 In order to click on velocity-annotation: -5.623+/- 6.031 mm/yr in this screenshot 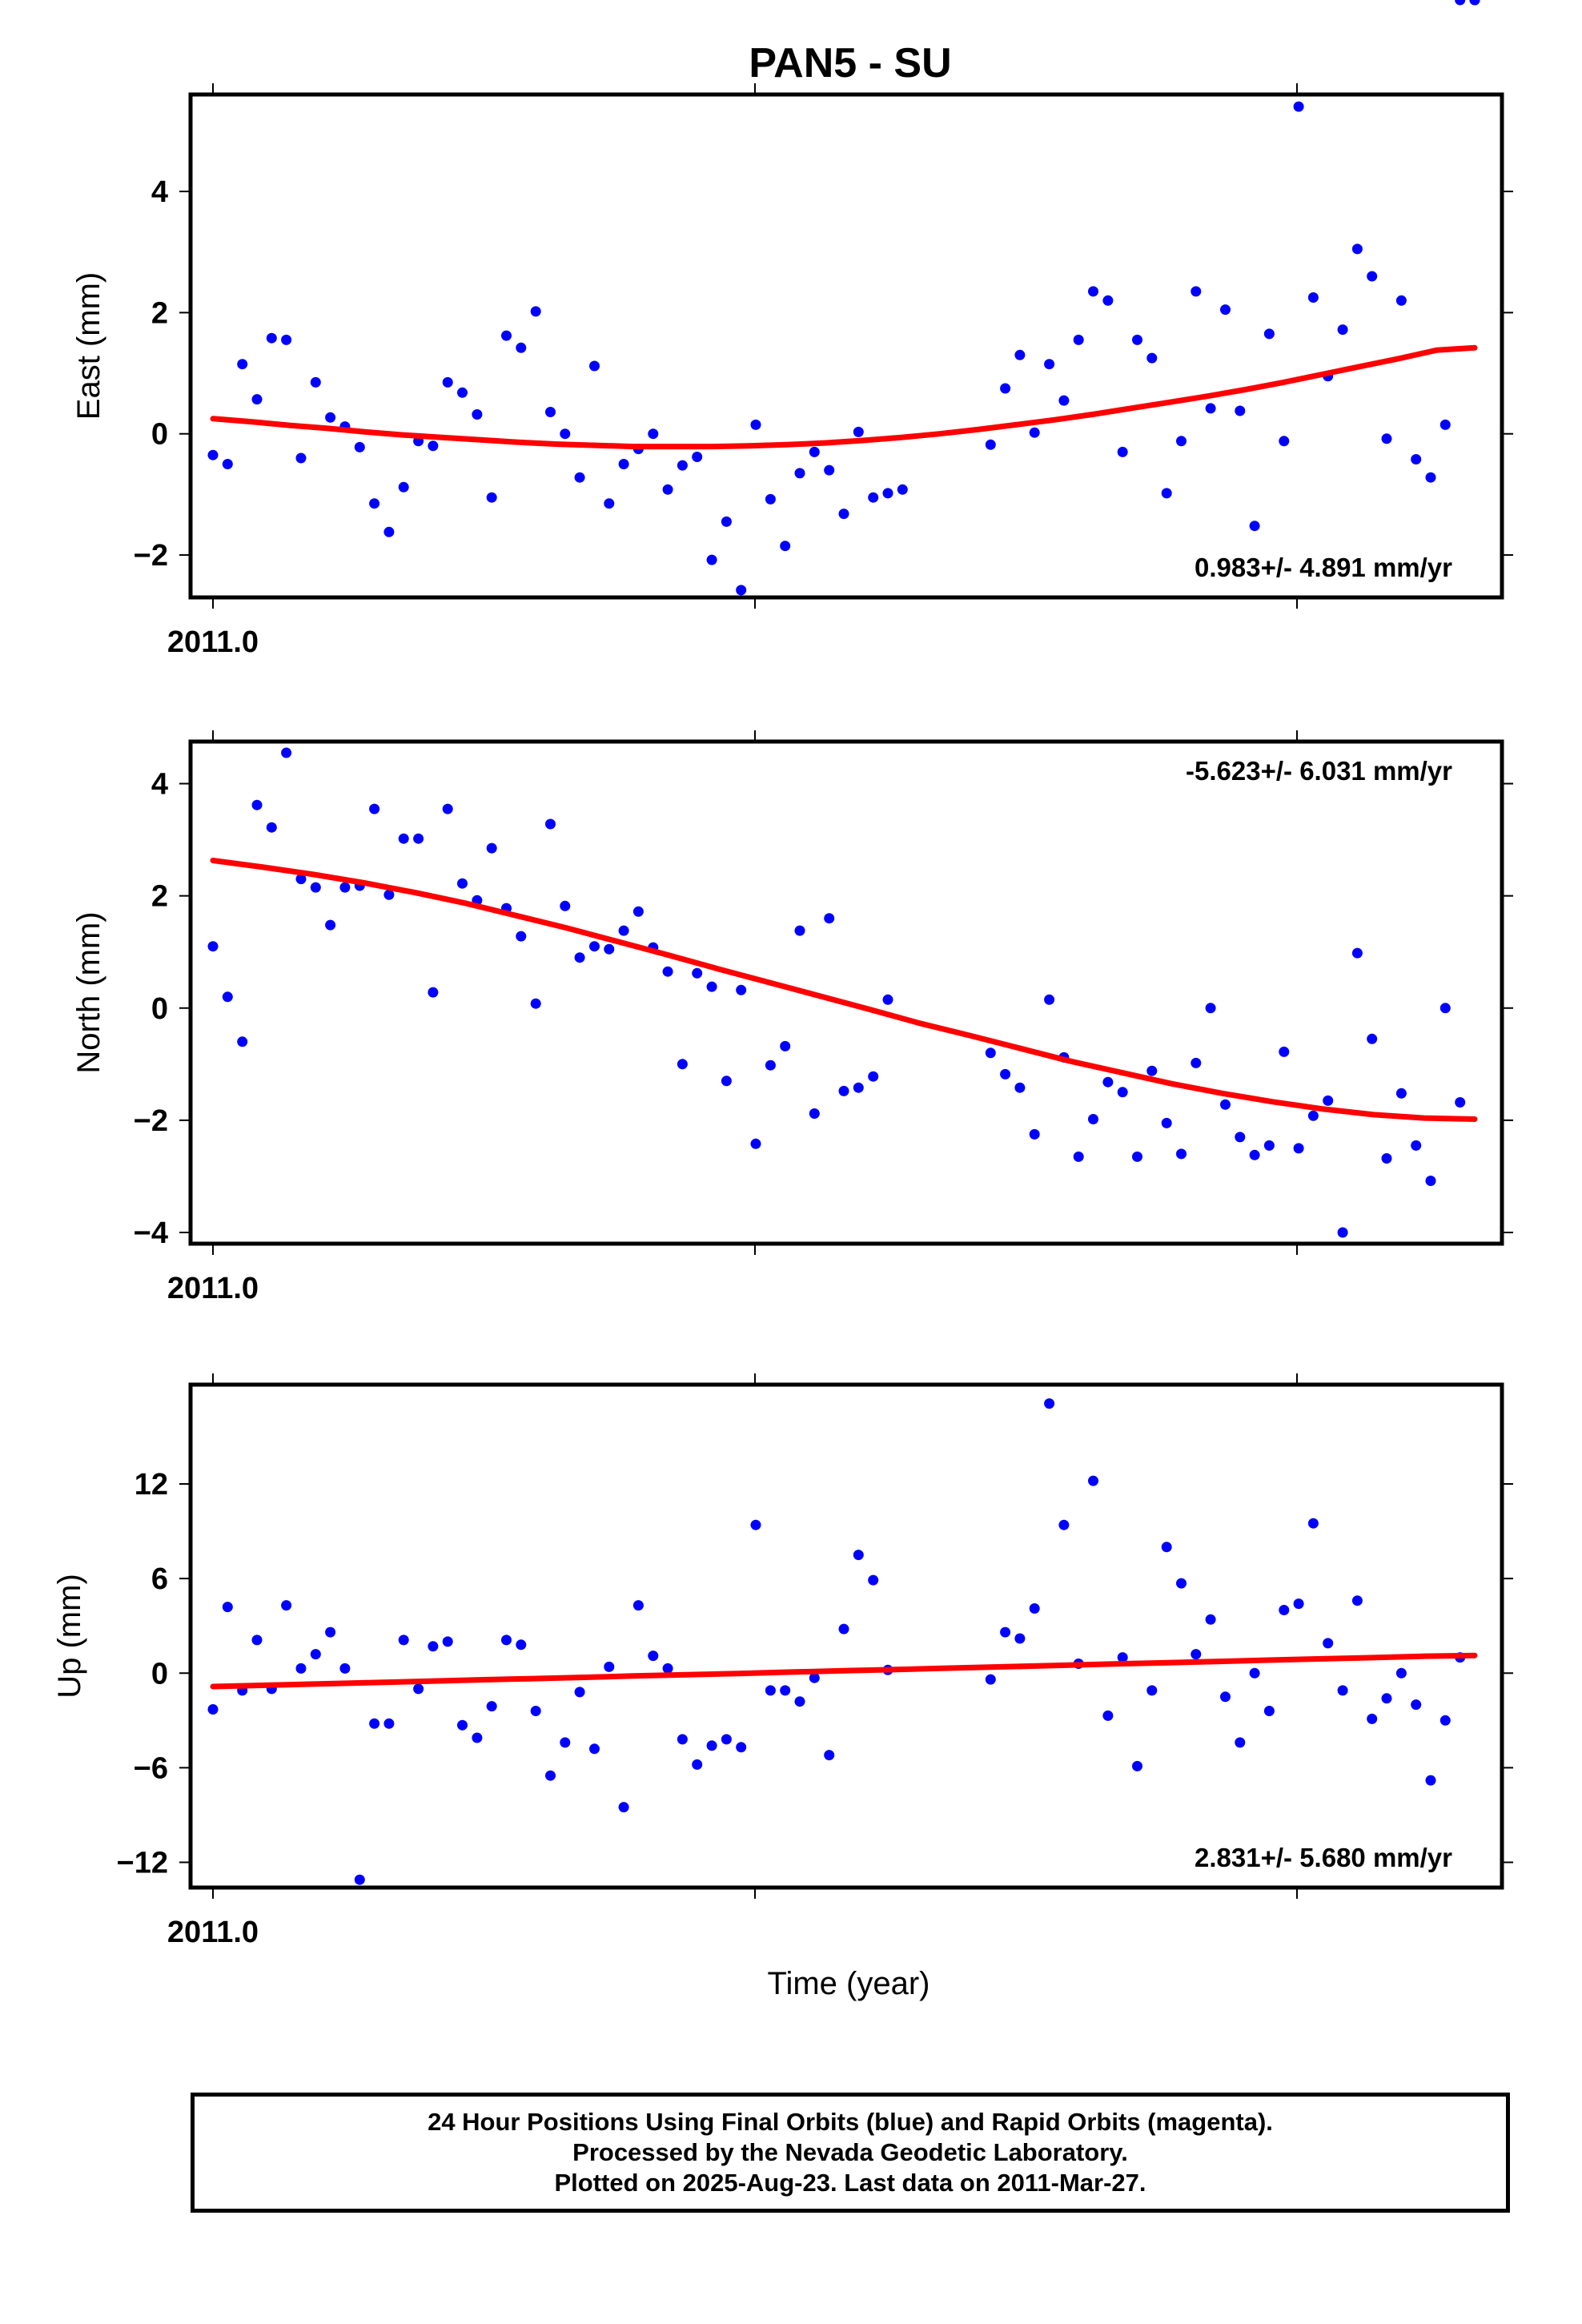, I will do `click(1319, 771)`.